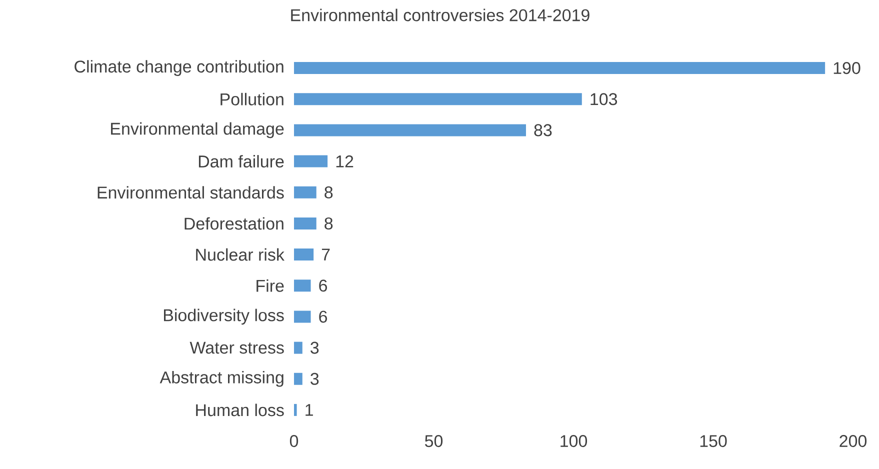 The image size is (879, 469). I want to click on y-tick-label: Abstract missing, so click(222, 378).